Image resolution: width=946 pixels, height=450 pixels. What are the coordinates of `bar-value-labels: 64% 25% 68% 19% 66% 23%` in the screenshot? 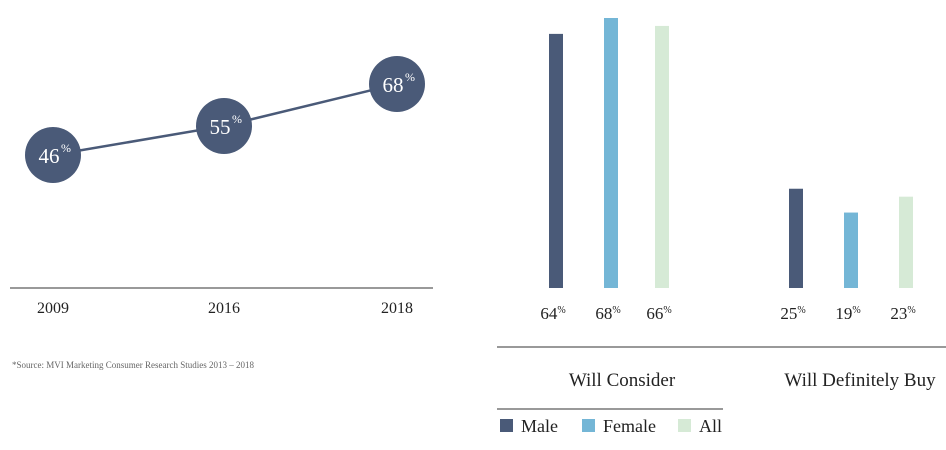 It's located at (727, 313).